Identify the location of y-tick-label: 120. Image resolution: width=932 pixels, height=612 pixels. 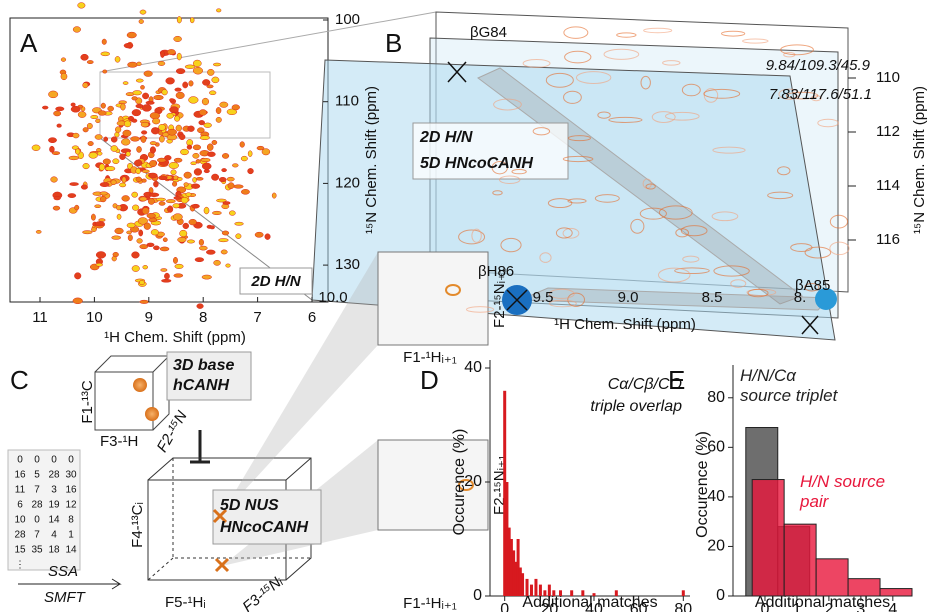
(347, 182).